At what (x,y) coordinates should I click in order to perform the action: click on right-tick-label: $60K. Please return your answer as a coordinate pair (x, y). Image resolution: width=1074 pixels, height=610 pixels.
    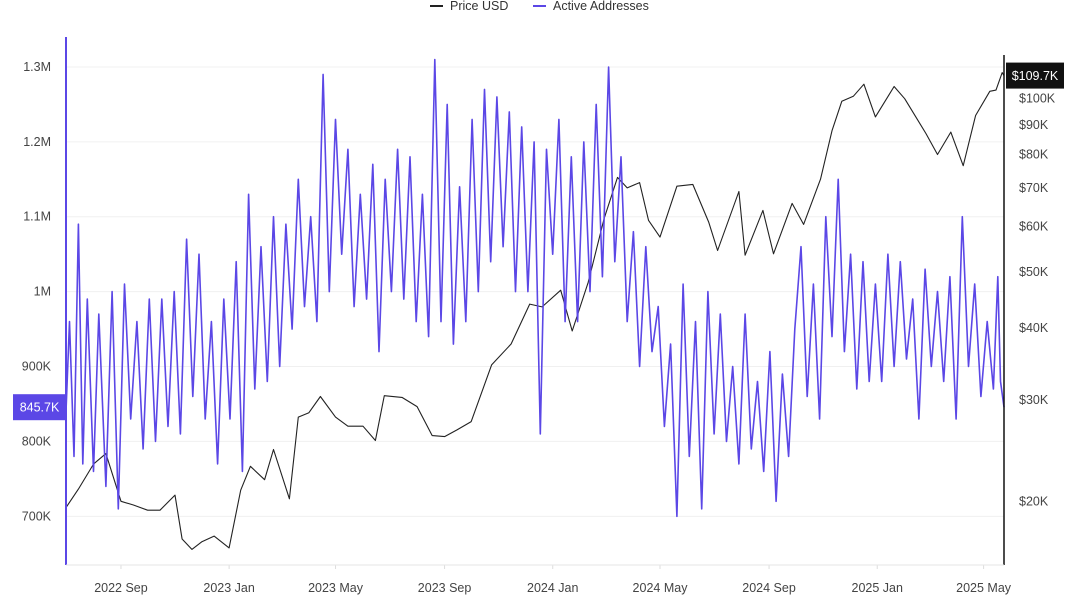
    Looking at the image, I should click on (1034, 226).